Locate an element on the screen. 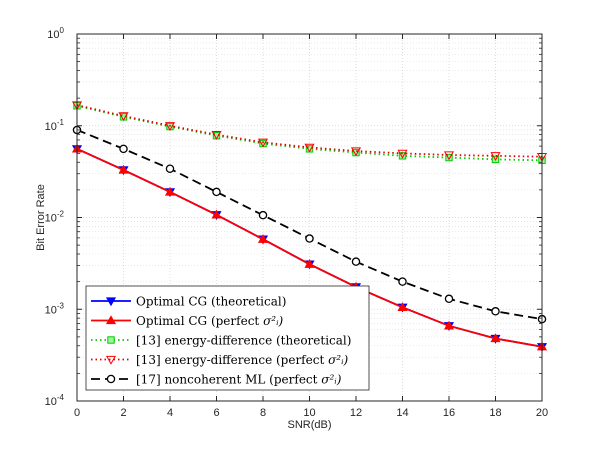  y-tick-label: 10⁻² is located at coordinates (55, 217).